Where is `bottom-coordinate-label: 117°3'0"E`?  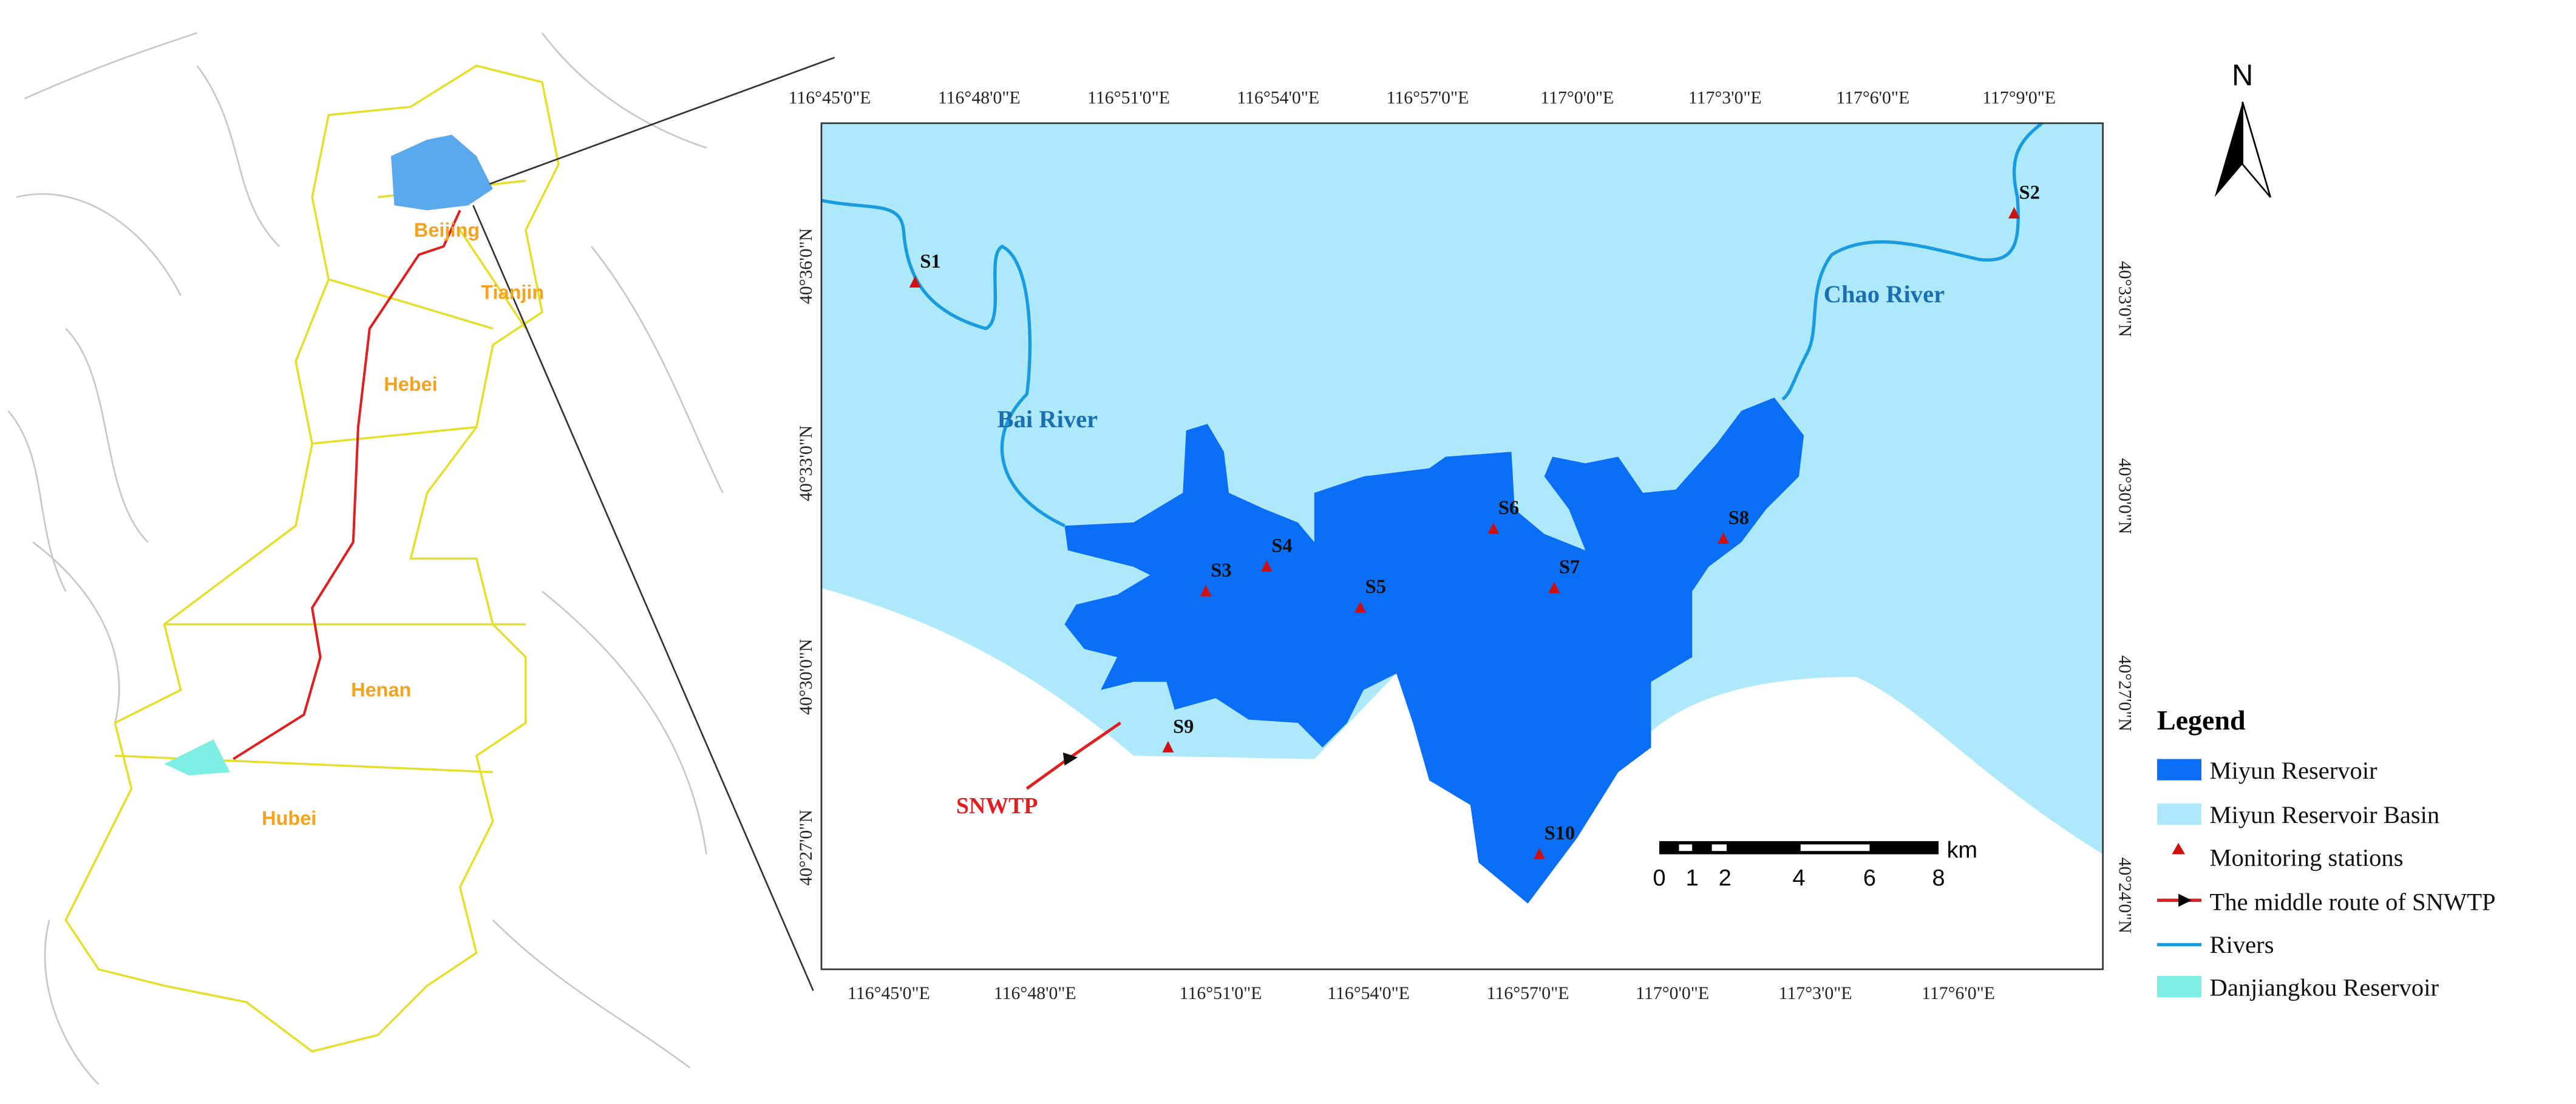 bottom-coordinate-label: 117°3'0"E is located at coordinates (1815, 993).